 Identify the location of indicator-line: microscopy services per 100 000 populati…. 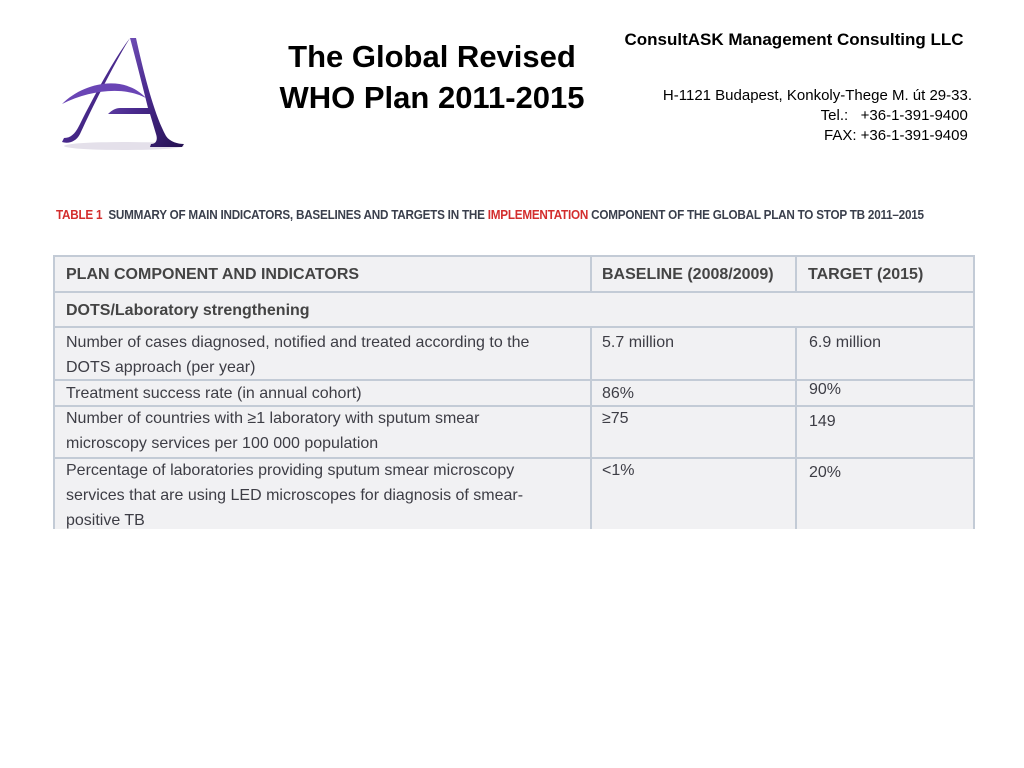
(222, 443).